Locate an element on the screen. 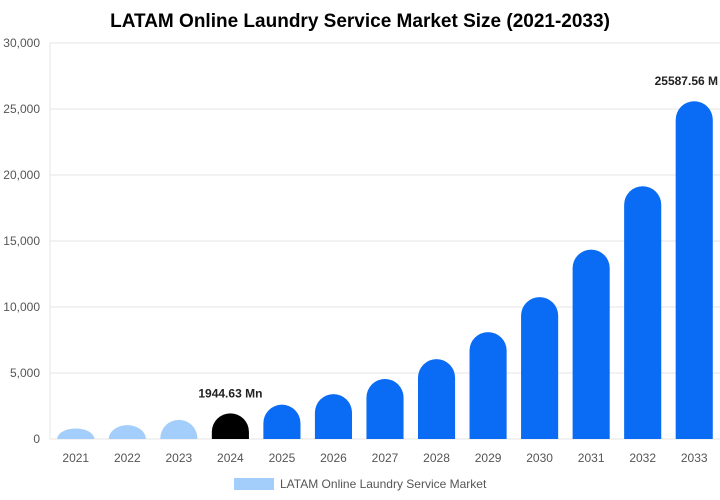 This screenshot has height=500, width=720. x-tick-label: 2025 is located at coordinates (282, 458).